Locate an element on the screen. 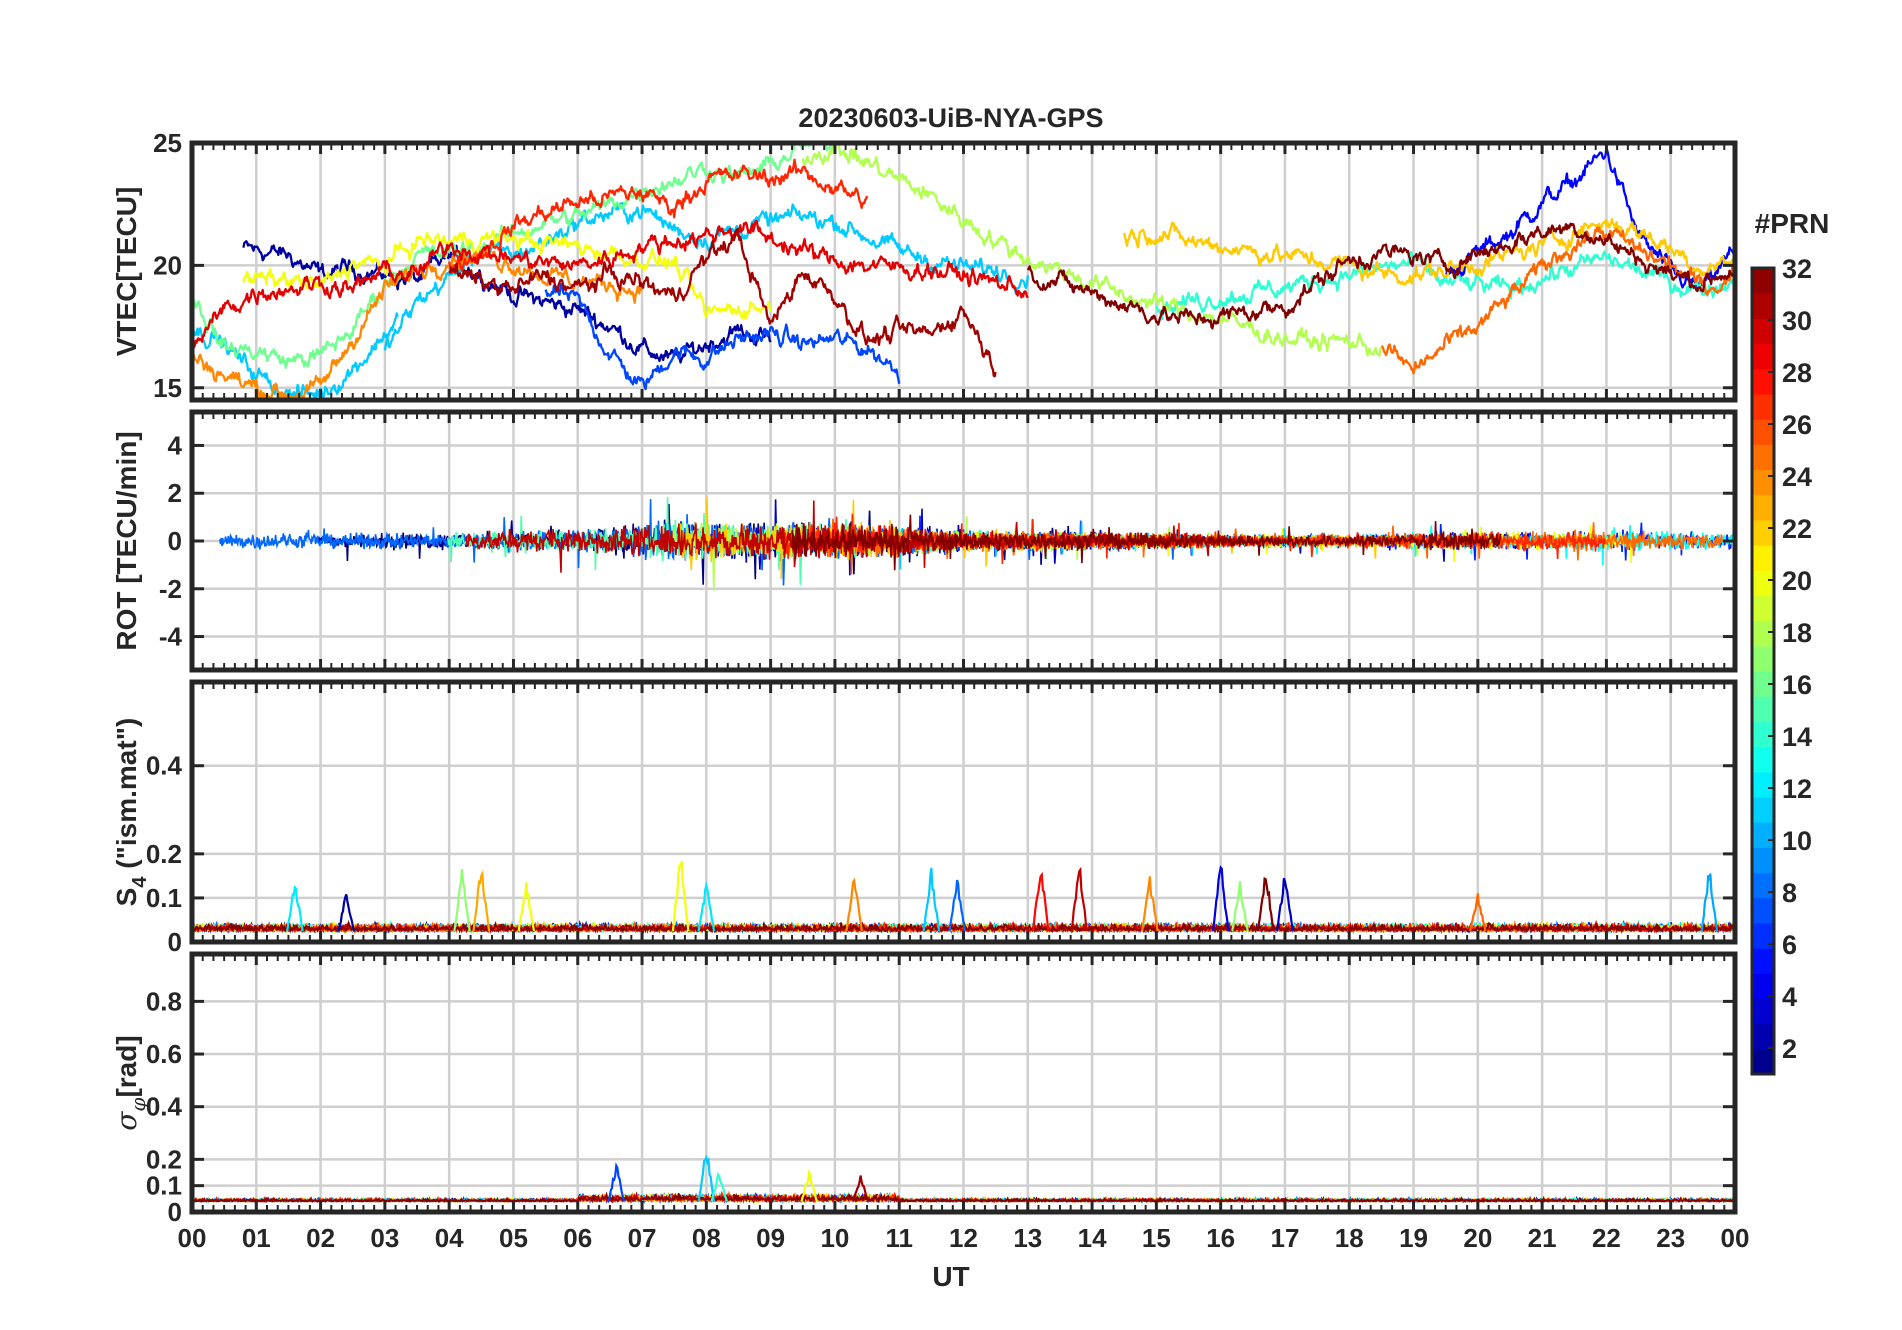  colorbar-tick-label: 26 is located at coordinates (1797, 425).